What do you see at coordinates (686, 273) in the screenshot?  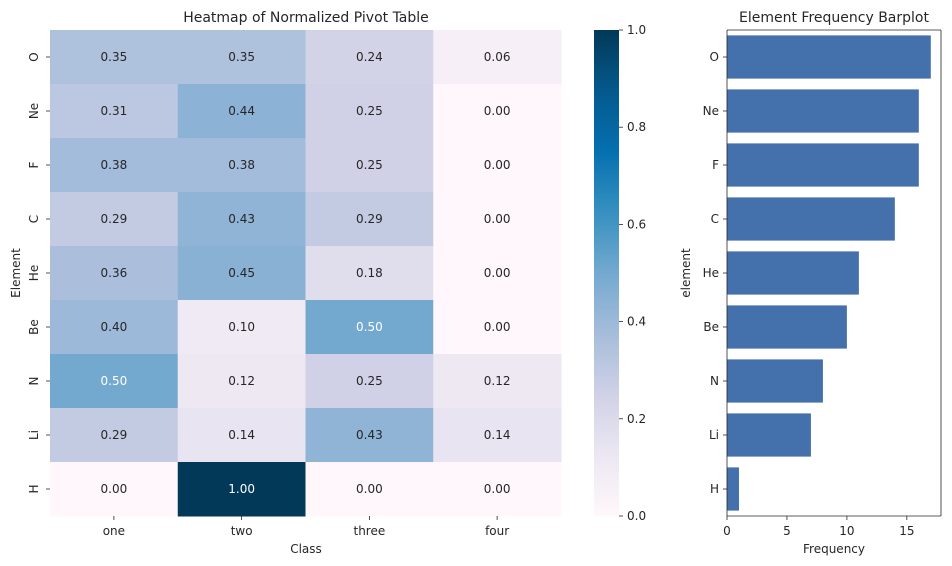 I see `barplot-y-axis-label: element` at bounding box center [686, 273].